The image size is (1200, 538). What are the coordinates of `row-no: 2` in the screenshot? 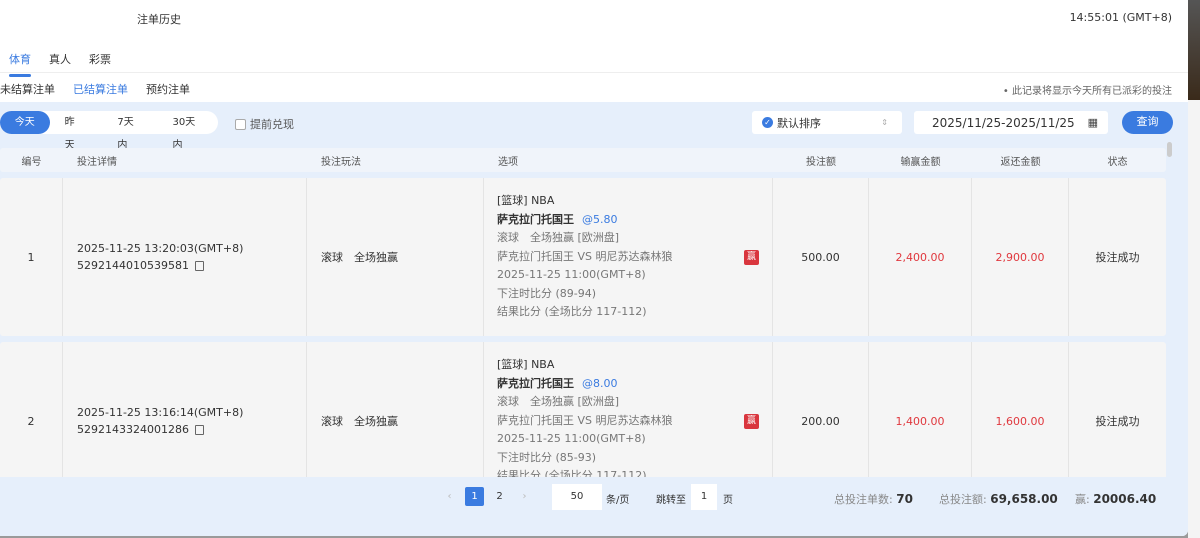 It's located at (31, 421).